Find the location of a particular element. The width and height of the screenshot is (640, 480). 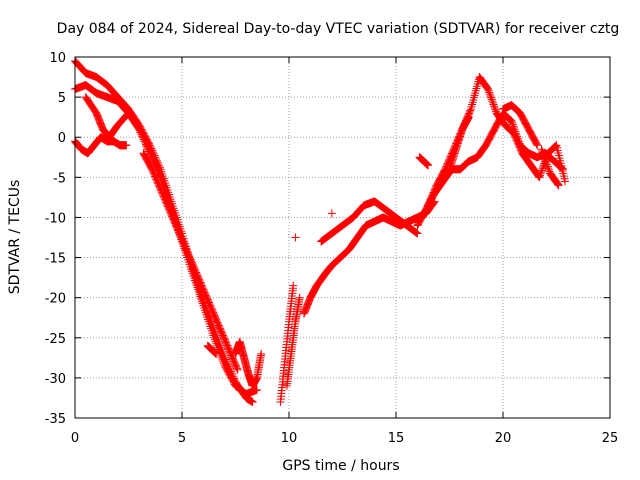

series-t6 is located at coordinates (212, 349).